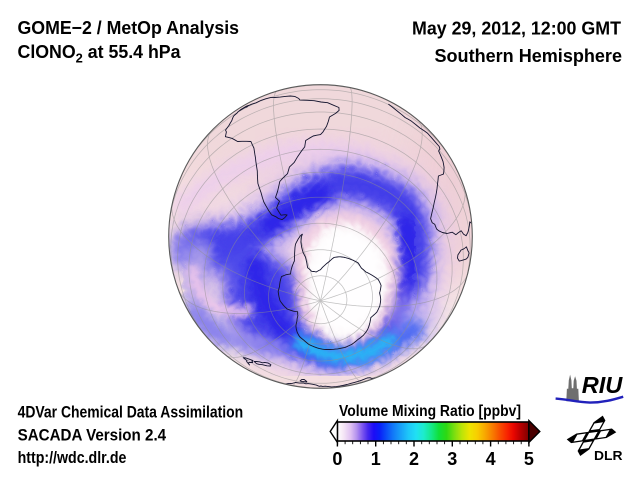  Describe the element at coordinates (414, 459) in the screenshot. I see `svg-text: 2` at that location.